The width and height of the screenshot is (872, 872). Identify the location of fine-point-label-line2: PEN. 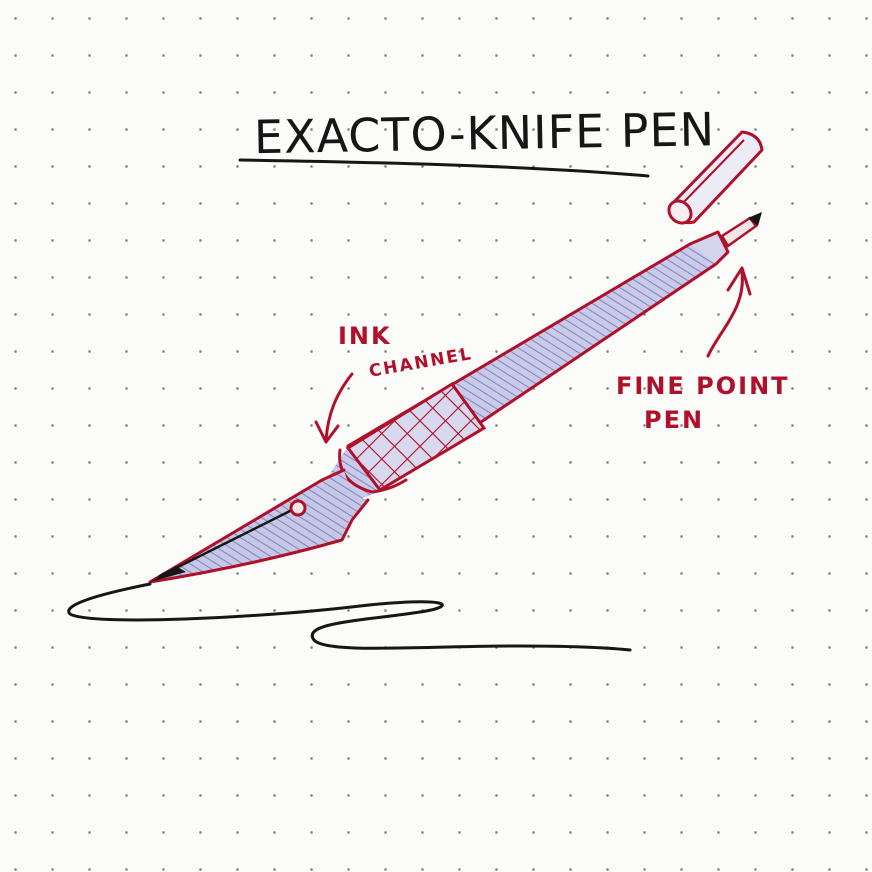
(674, 420).